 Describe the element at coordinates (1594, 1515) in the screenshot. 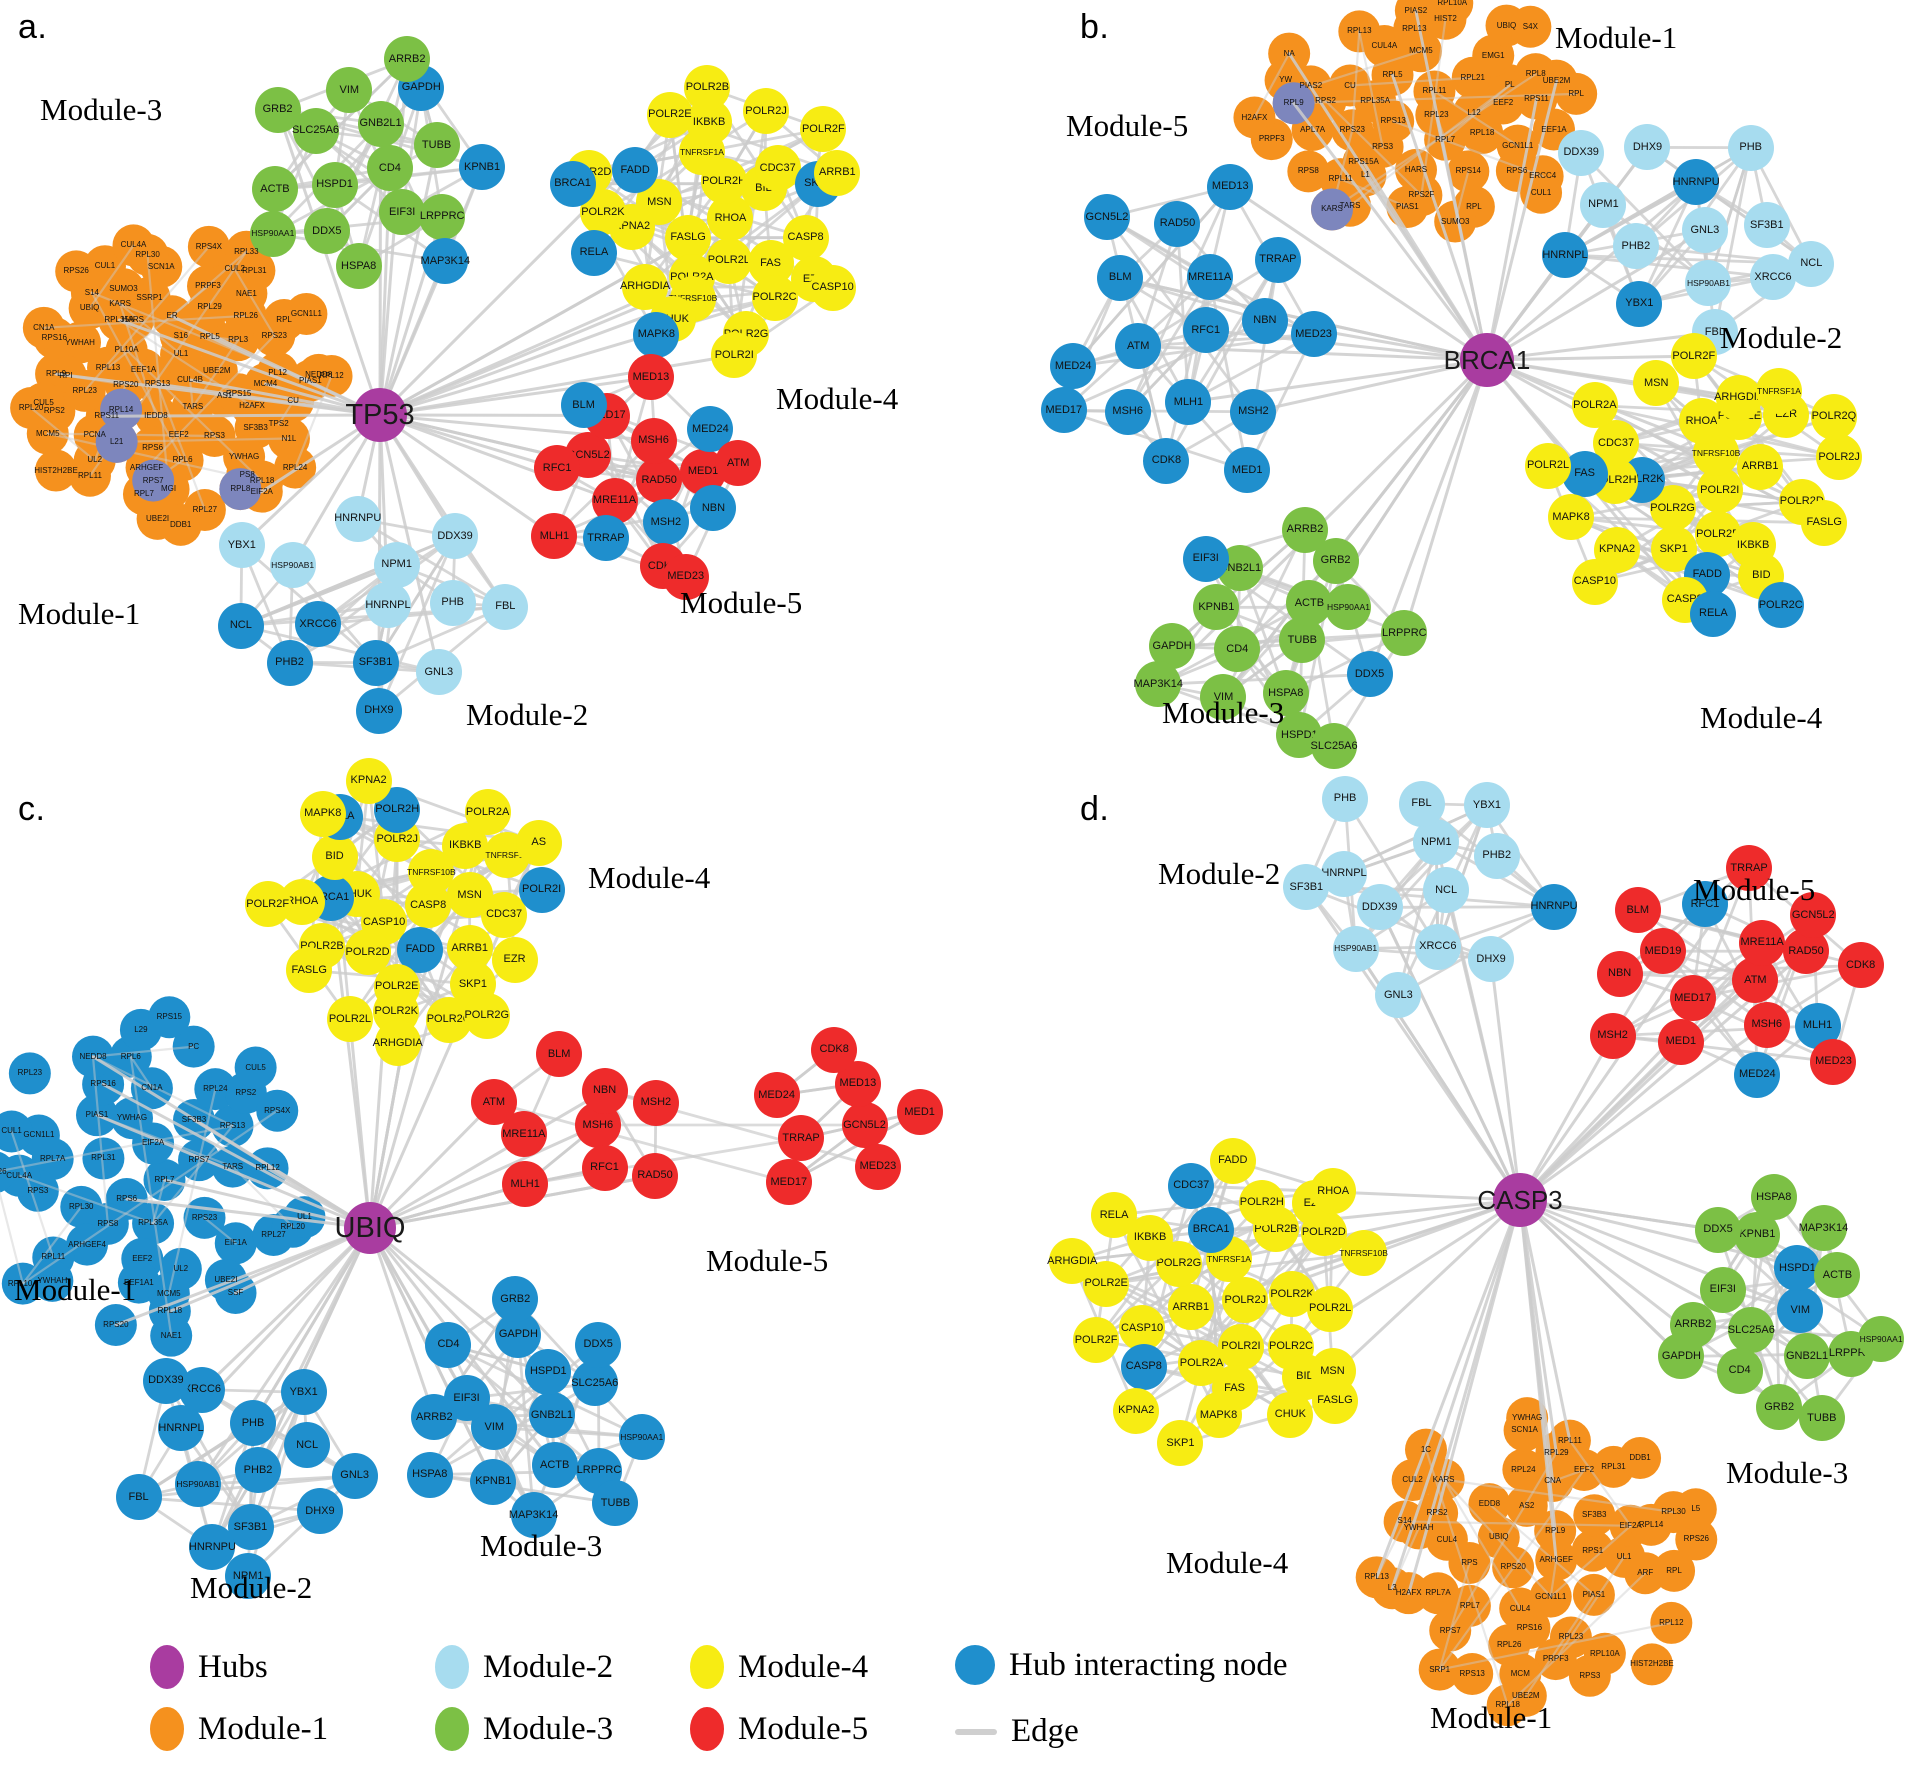

I see `d-module1-node: SF3B3` at that location.